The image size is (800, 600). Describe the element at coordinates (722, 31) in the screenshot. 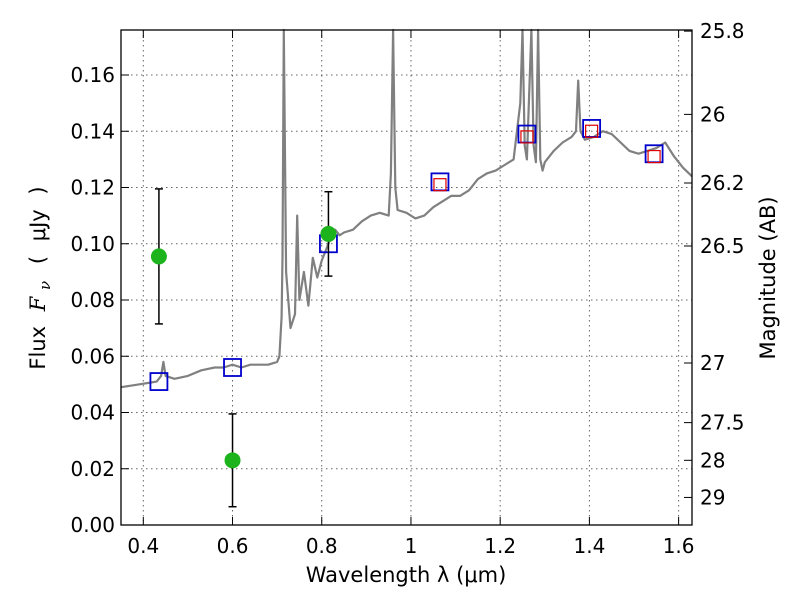

I see `y2-tick-label: 25.8` at that location.